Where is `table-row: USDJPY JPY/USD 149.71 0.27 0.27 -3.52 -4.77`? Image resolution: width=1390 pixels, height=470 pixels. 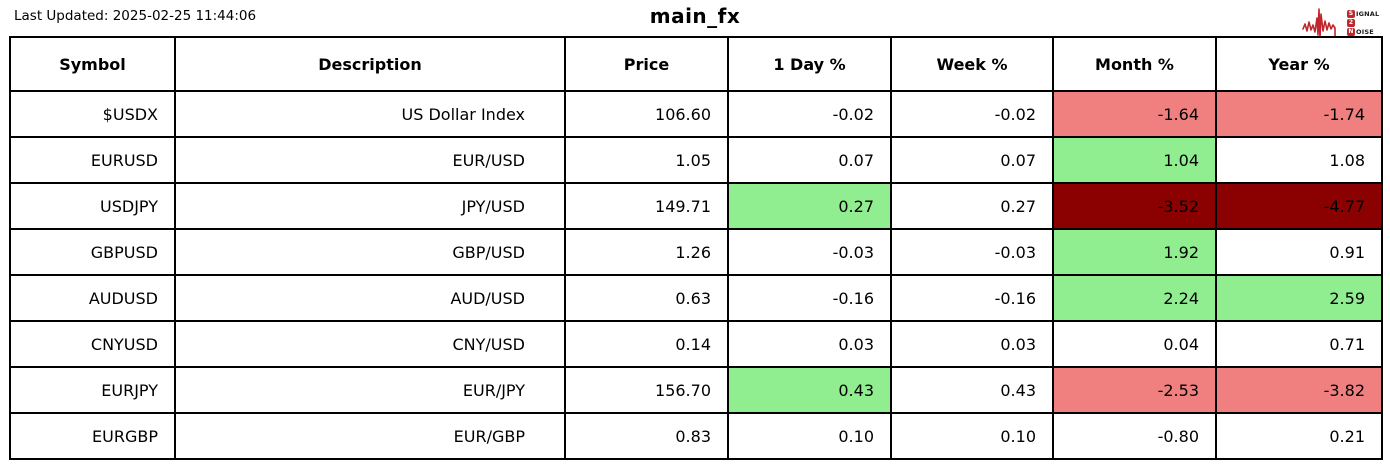 table-row: USDJPY JPY/USD 149.71 0.27 0.27 -3.52 -4.77 is located at coordinates (696, 206).